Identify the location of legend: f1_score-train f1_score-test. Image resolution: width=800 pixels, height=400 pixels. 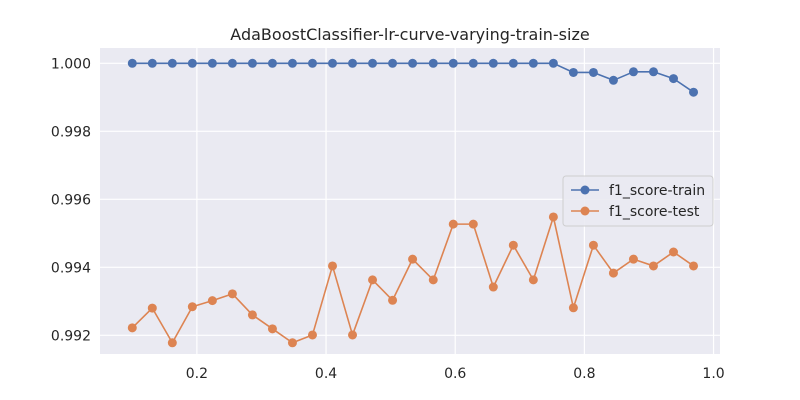
(638, 201).